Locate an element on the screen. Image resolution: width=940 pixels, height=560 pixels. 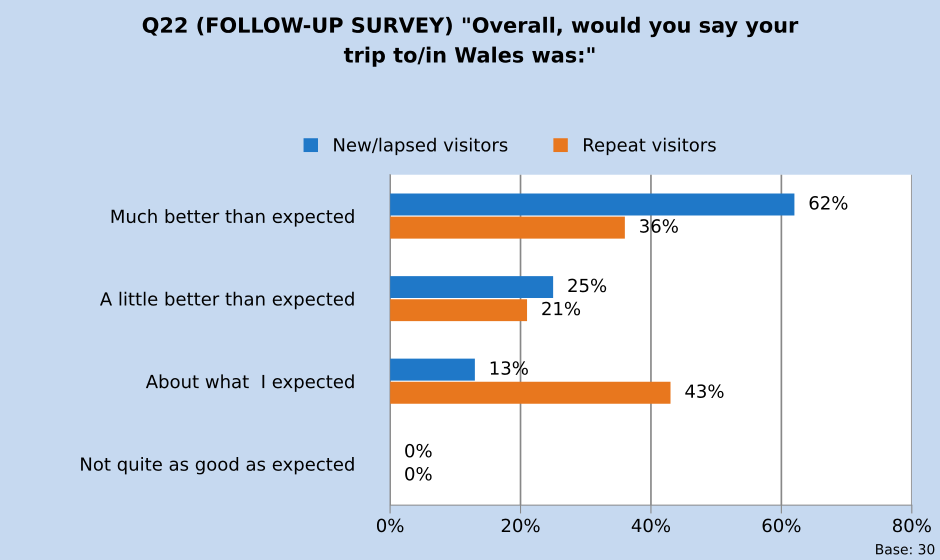
y-tick-label: Not quite as good as expected is located at coordinates (217, 465).